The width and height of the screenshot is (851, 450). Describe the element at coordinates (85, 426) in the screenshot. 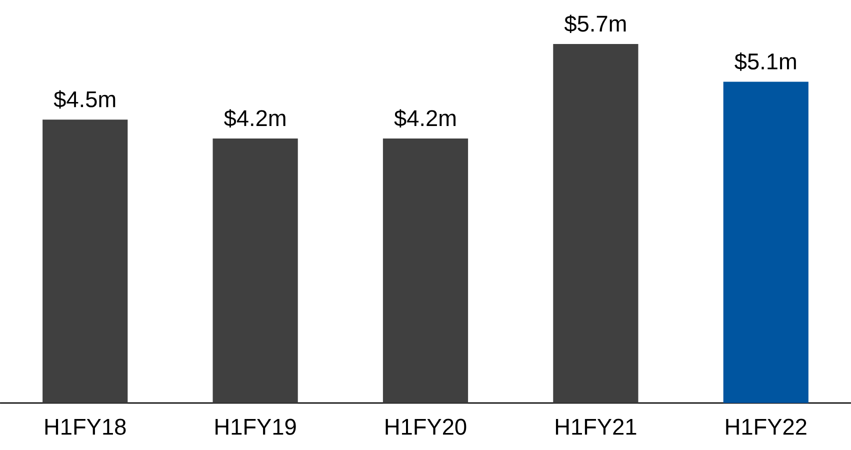

I see `x-tick-label: H1FY18` at that location.